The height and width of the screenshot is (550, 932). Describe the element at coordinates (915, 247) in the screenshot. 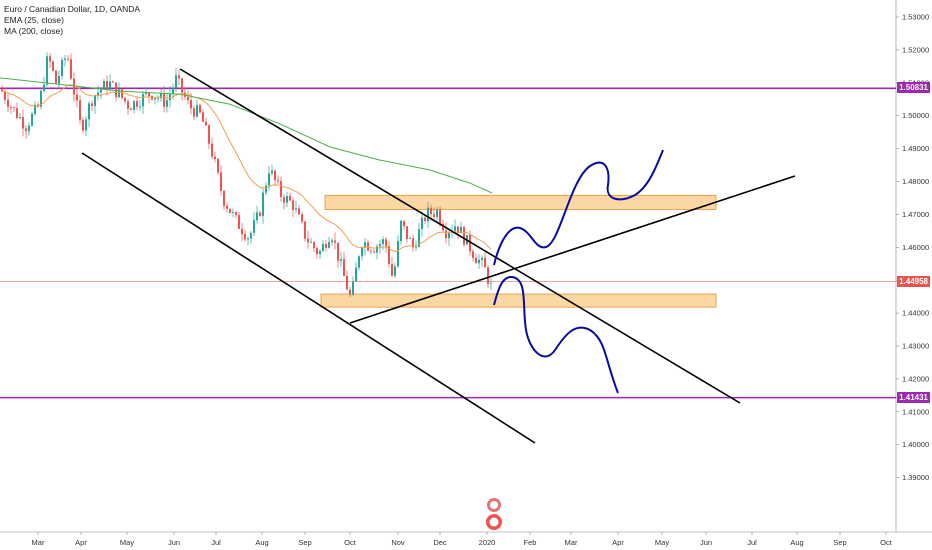

I see `y-tick-label: 1.46000` at that location.